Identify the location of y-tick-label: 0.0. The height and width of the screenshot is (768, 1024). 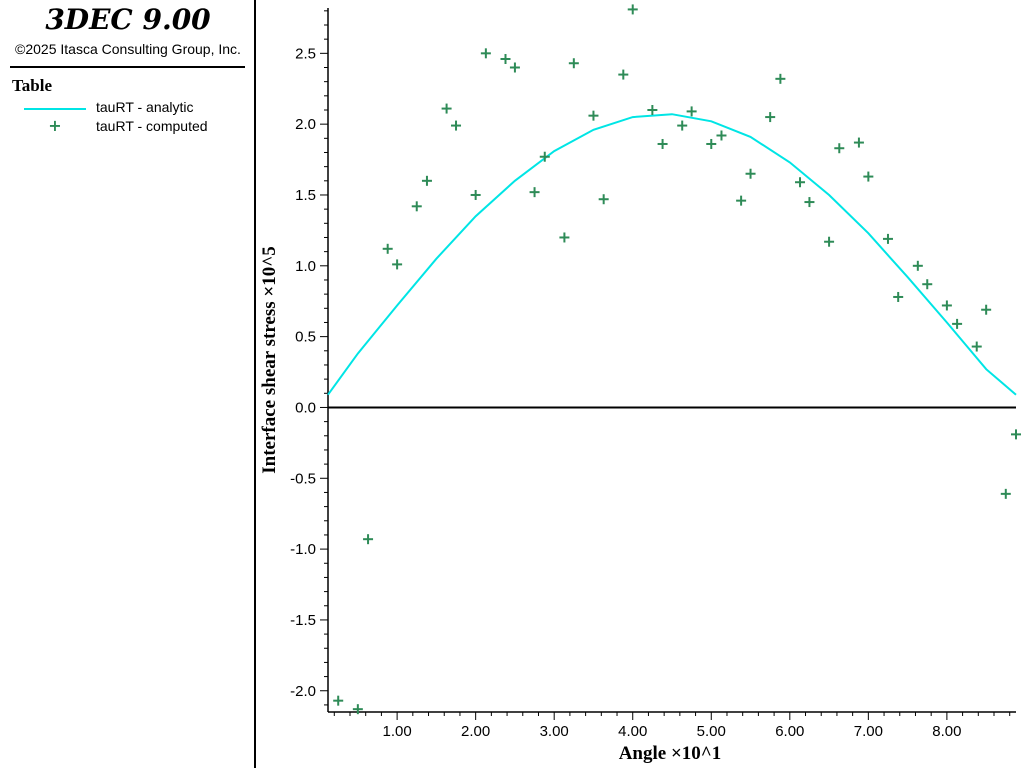
(305, 407).